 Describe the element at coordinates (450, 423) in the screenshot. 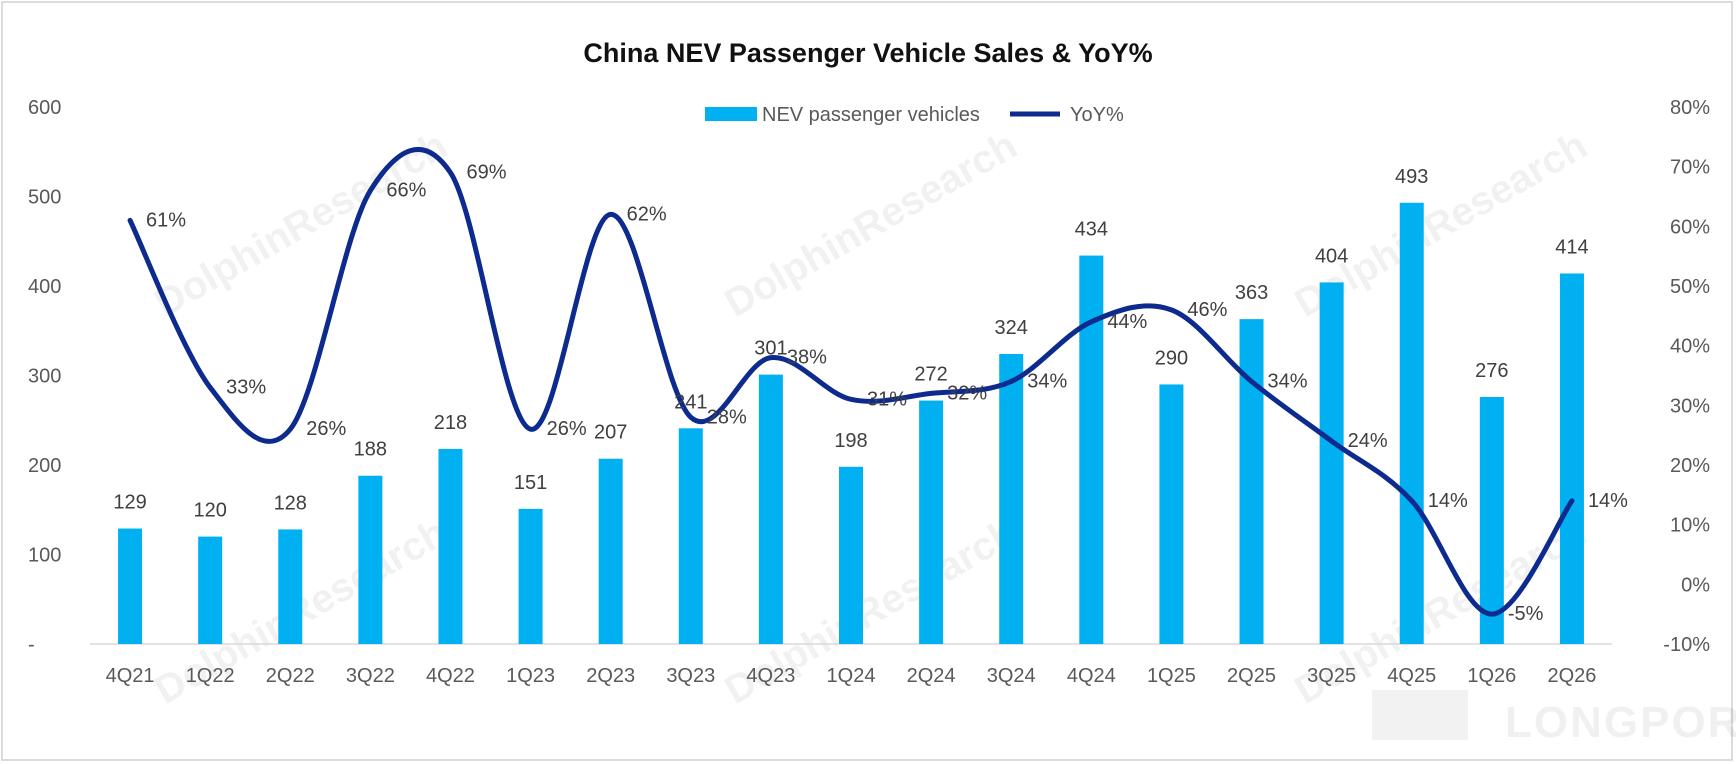

I see `bar-value-label: 218` at that location.